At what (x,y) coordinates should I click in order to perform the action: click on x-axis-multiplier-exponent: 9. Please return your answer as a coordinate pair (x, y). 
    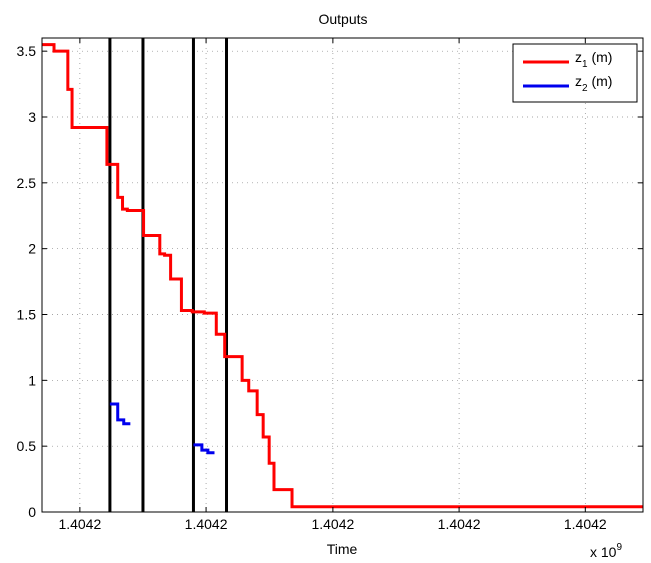
    Looking at the image, I should click on (619, 547).